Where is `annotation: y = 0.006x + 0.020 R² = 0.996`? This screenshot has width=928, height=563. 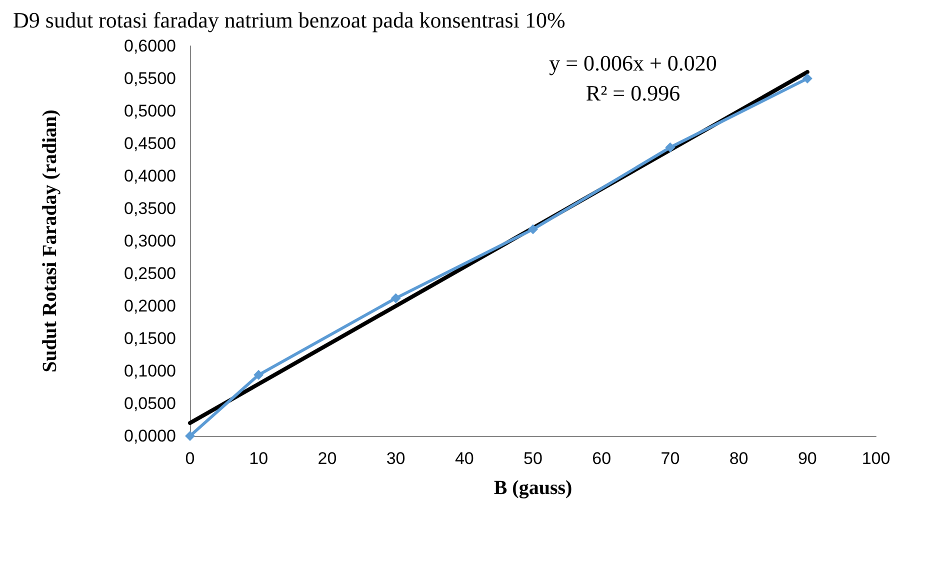
annotation: y = 0.006x + 0.020 R² = 0.996 is located at coordinates (633, 78).